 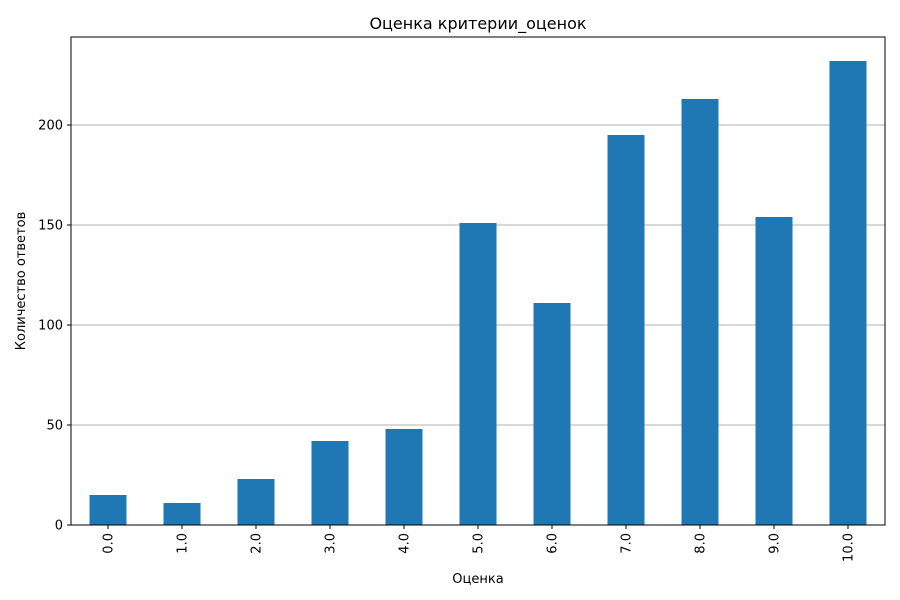 I want to click on x-axis-ticks: 0.0 1.0 2.0 3.0 4.0 5.0 6.0 7.0 8.0 9.0 10.0, so click(x=479, y=543).